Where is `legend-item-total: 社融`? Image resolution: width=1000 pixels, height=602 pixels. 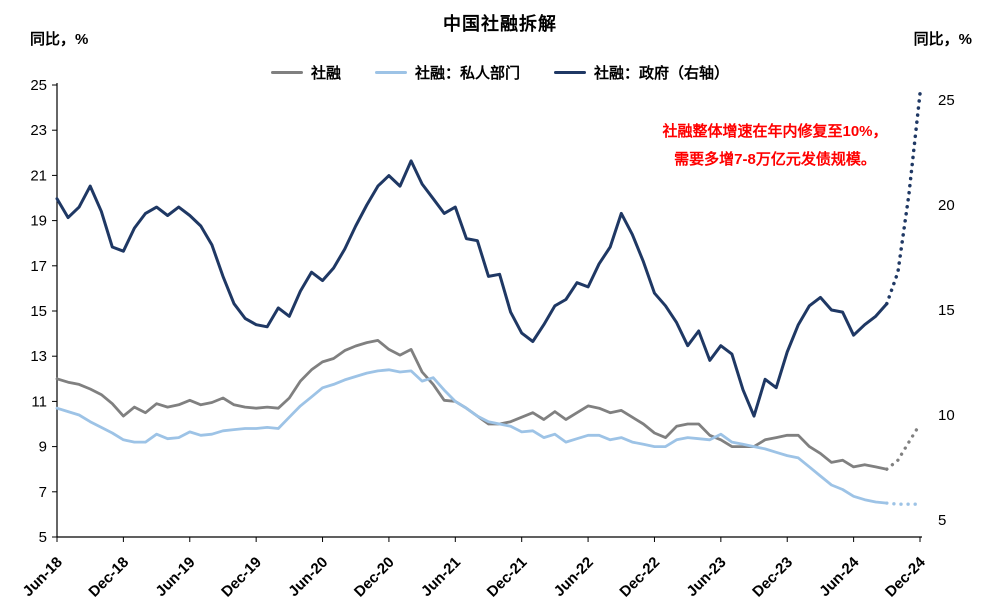
legend-item-total: 社融 is located at coordinates (305, 72).